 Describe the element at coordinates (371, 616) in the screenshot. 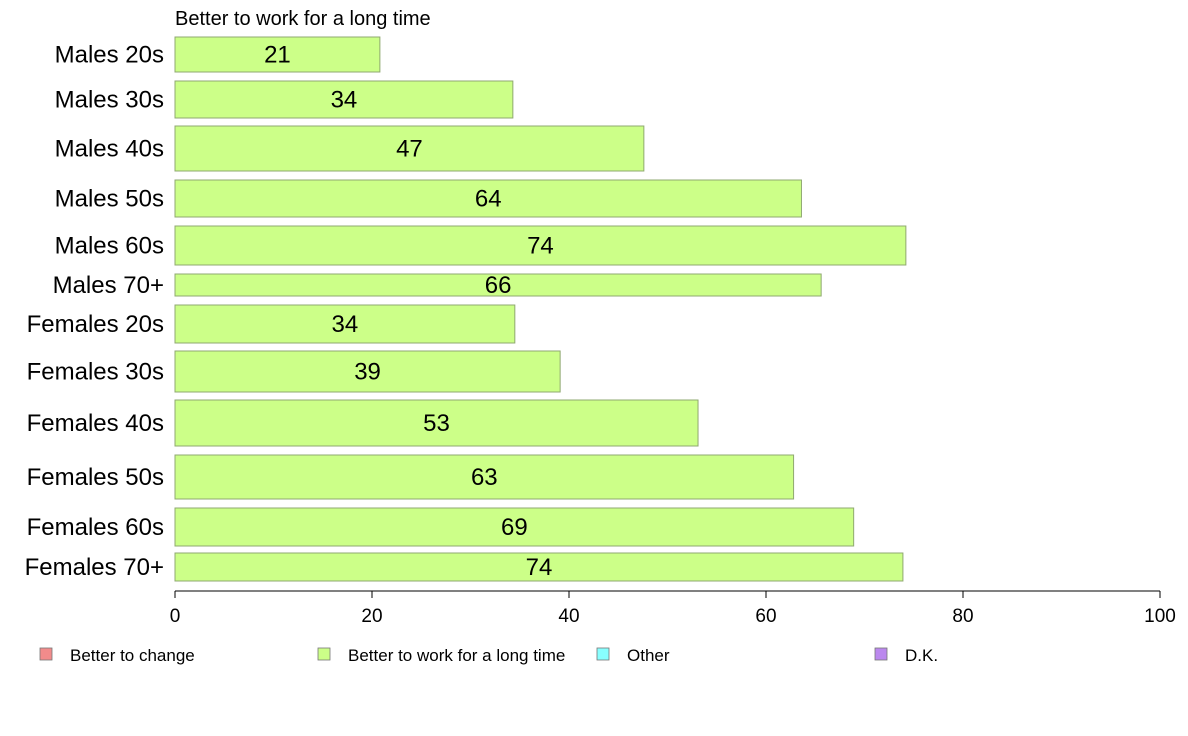

I see `x-tick-label: 20` at that location.